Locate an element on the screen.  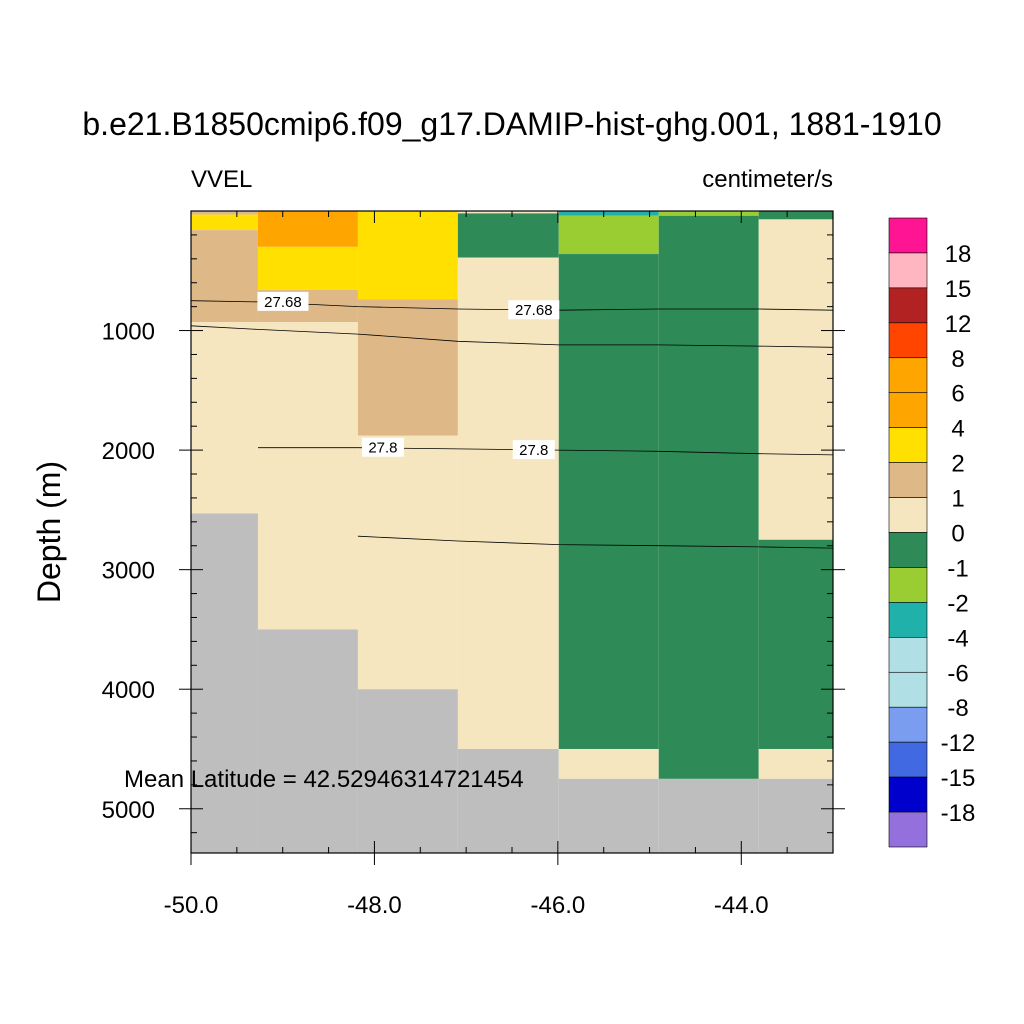
variable-label: VVEL is located at coordinates (222, 179).